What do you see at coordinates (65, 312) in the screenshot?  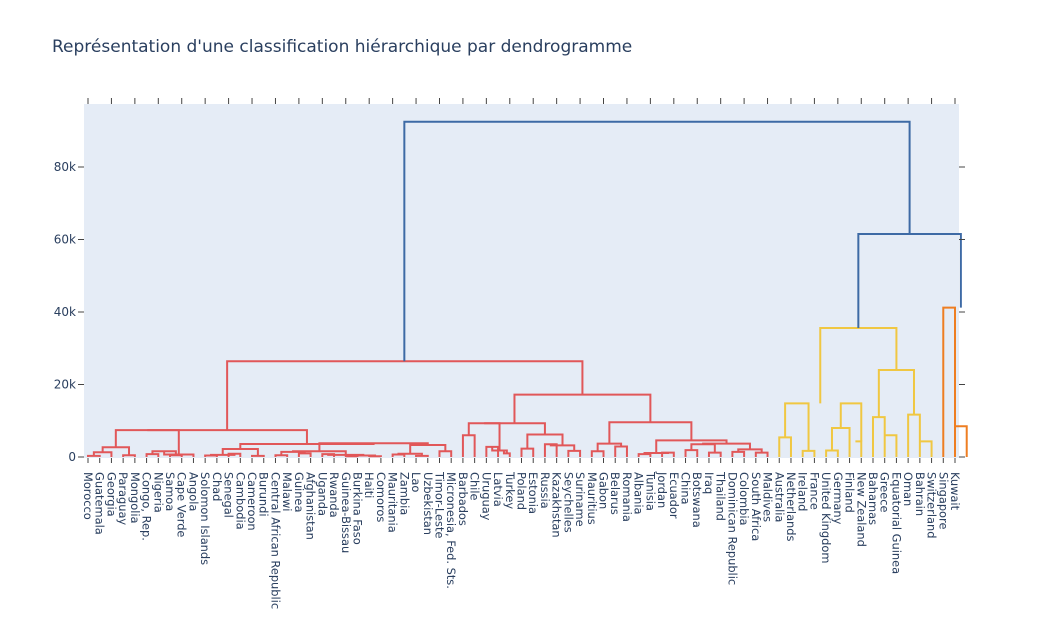 I see `y-tick-label: 40k` at bounding box center [65, 312].